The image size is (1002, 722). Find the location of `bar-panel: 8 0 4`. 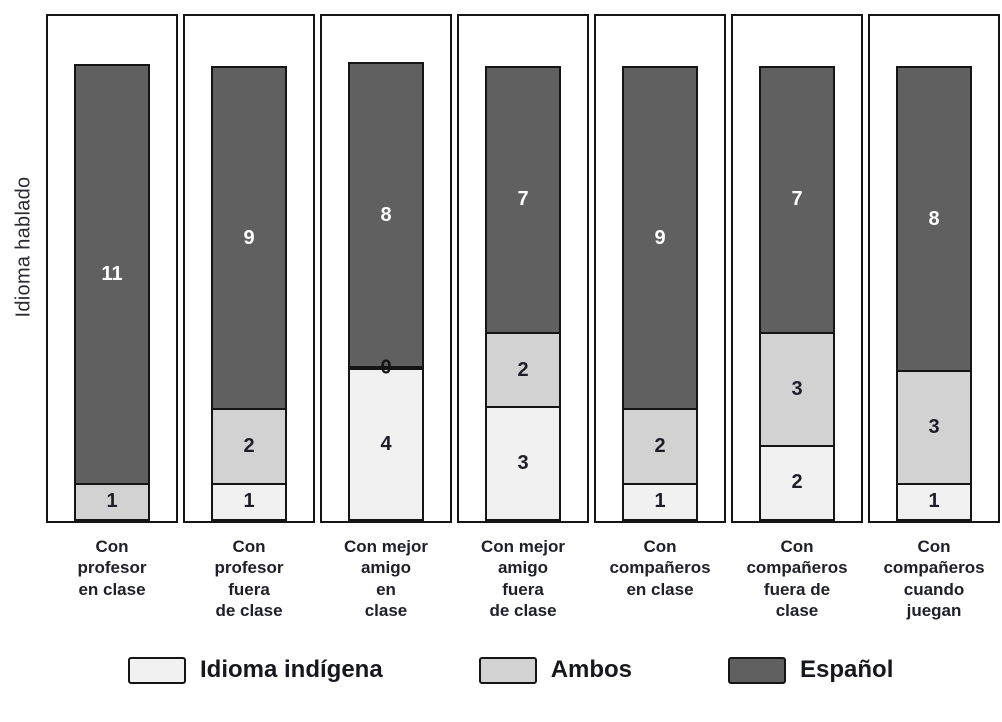

bar-panel: 8 0 4 is located at coordinates (386, 268).